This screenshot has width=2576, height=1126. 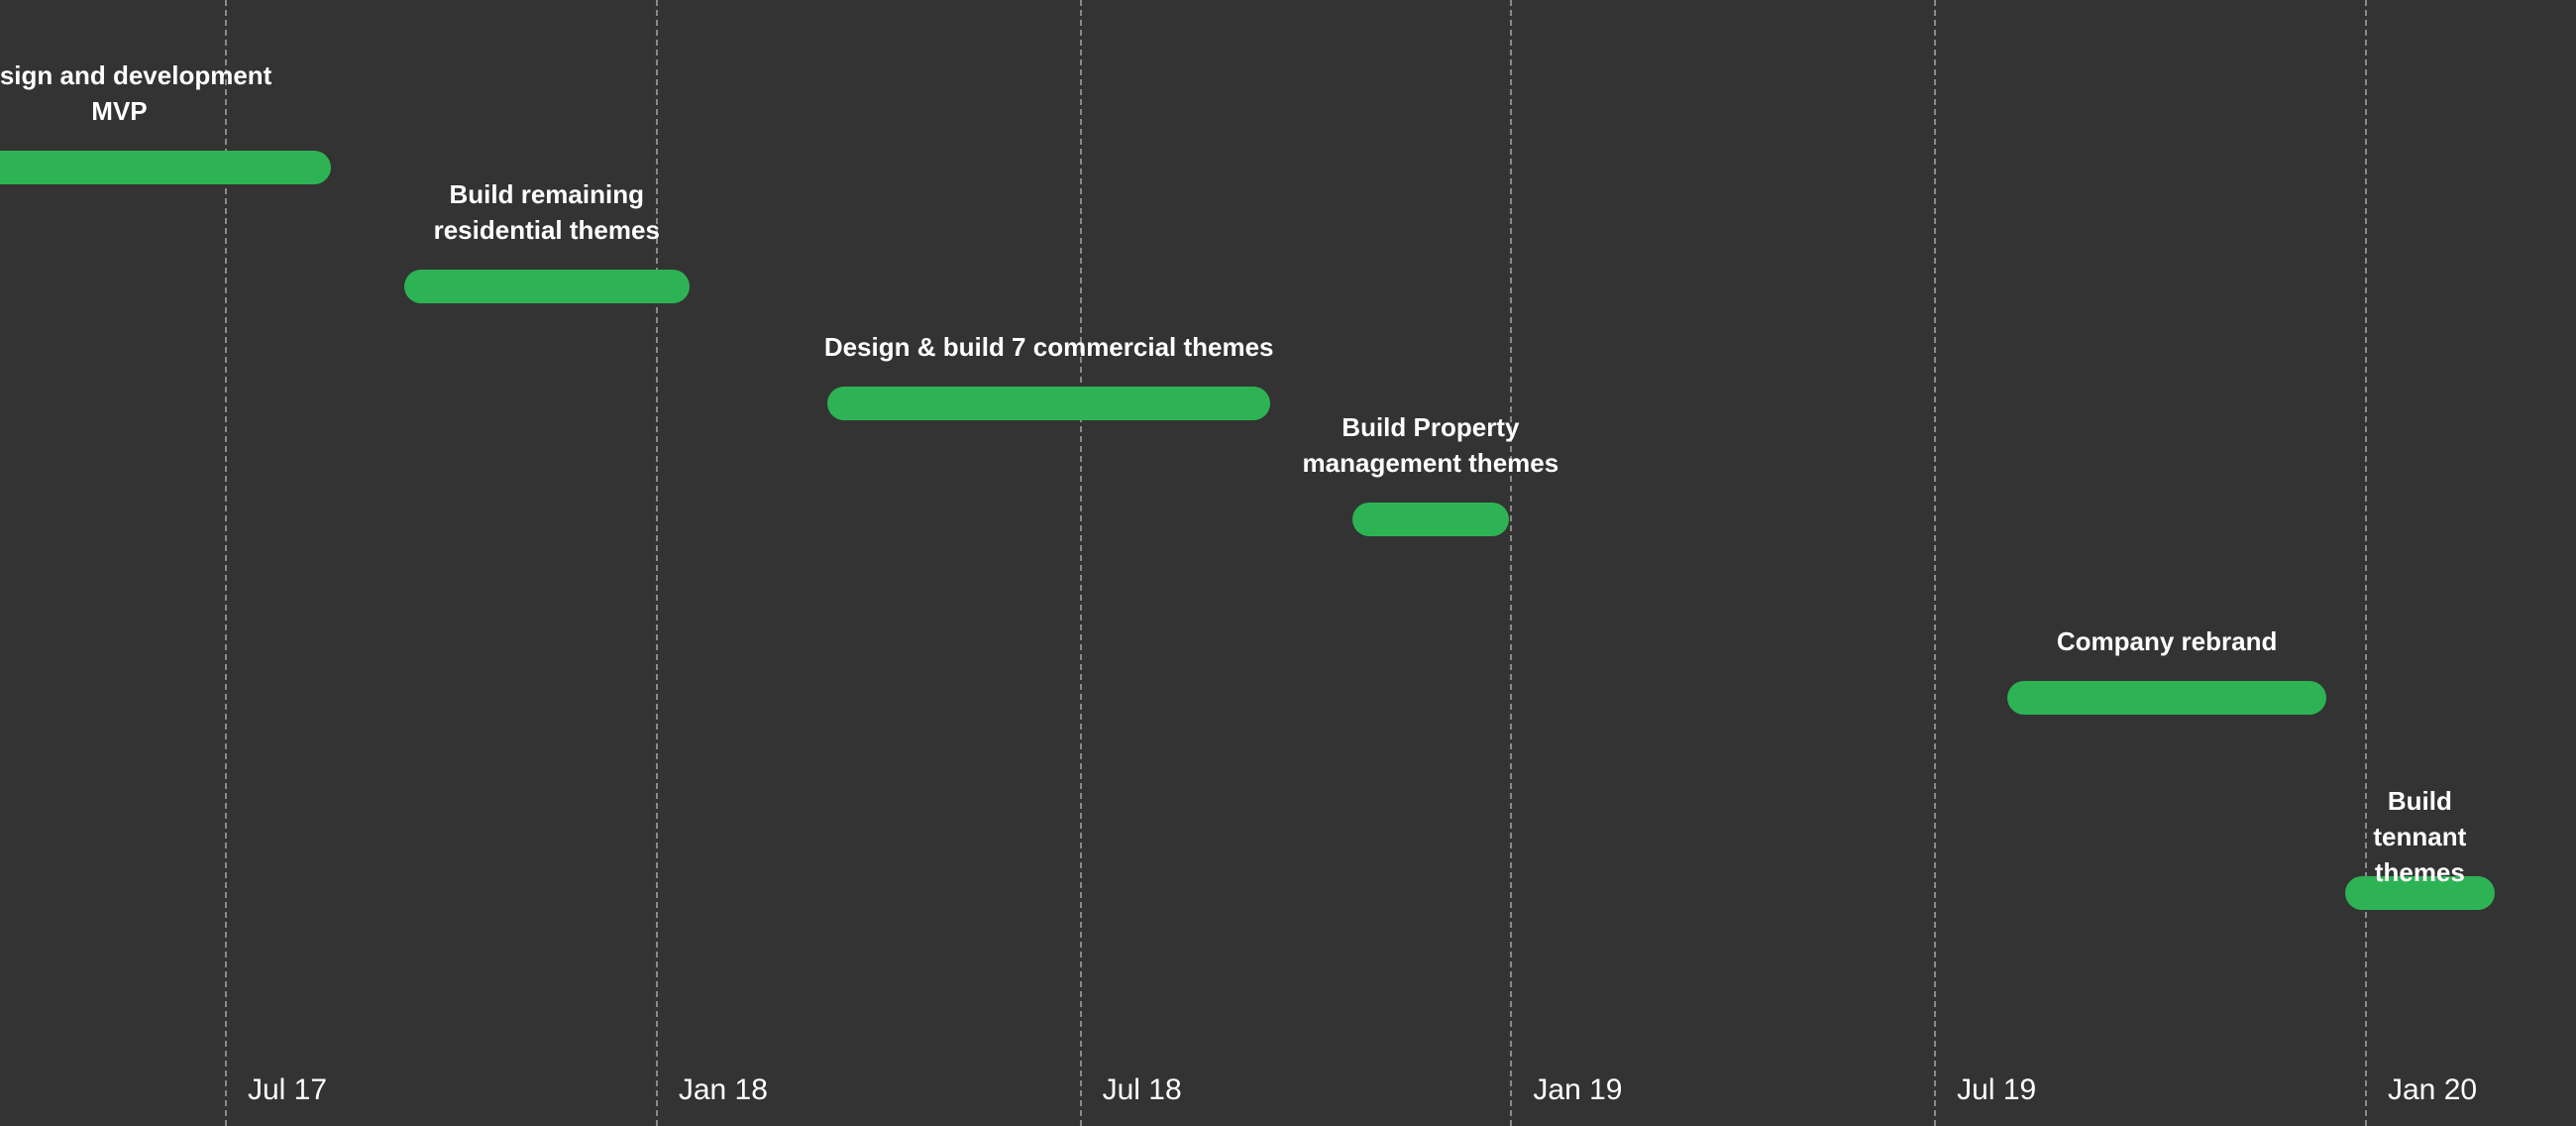 What do you see at coordinates (2420, 836) in the screenshot?
I see `task-label: Build tennant themes` at bounding box center [2420, 836].